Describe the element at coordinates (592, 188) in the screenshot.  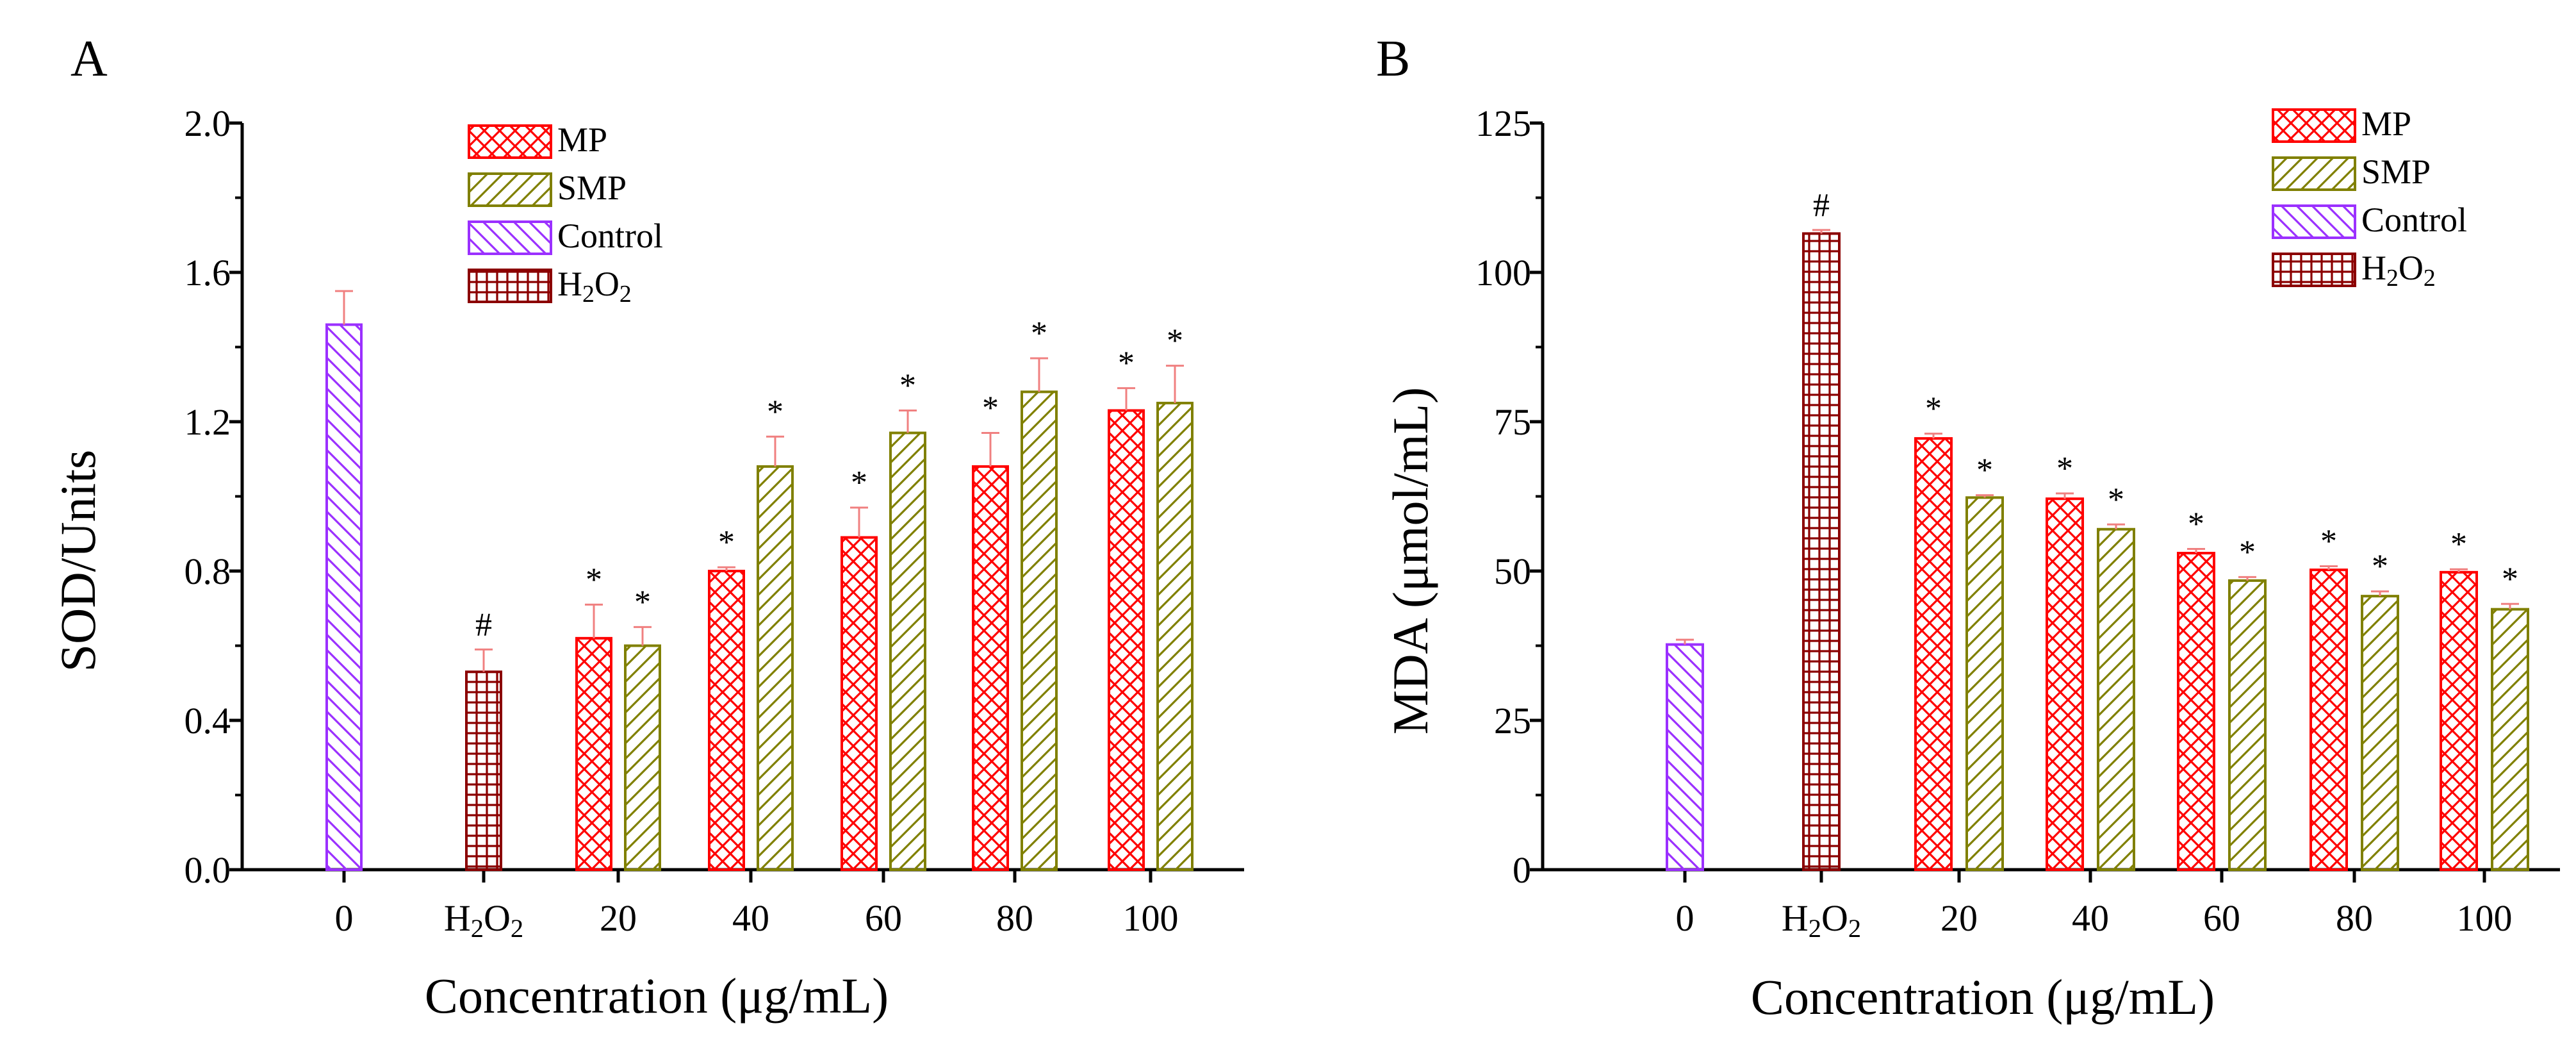
I see `panel-a-legend-label-smp: SMP` at that location.